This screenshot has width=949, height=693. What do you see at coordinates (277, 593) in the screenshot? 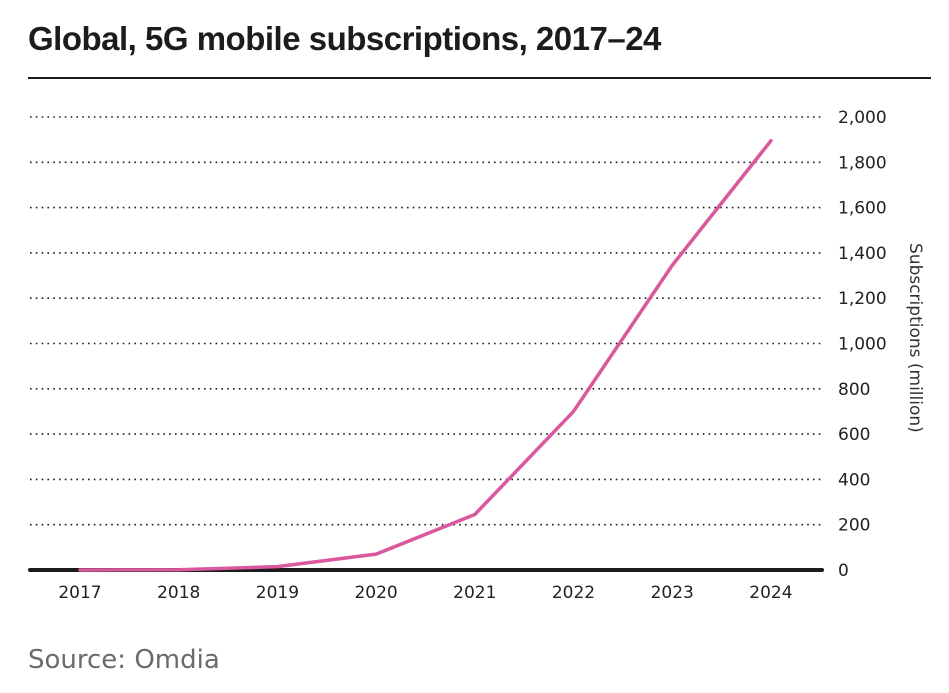
I see `x-tick-label: 2019` at bounding box center [277, 593].